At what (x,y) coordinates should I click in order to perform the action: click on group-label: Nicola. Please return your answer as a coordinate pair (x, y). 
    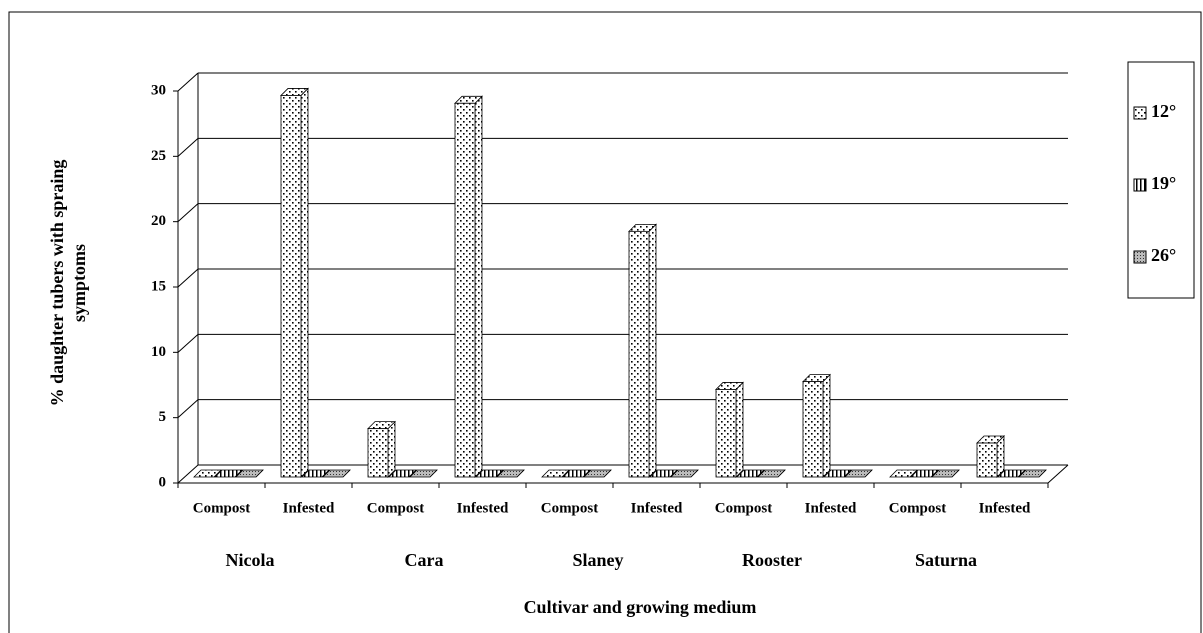
    Looking at the image, I should click on (250, 560).